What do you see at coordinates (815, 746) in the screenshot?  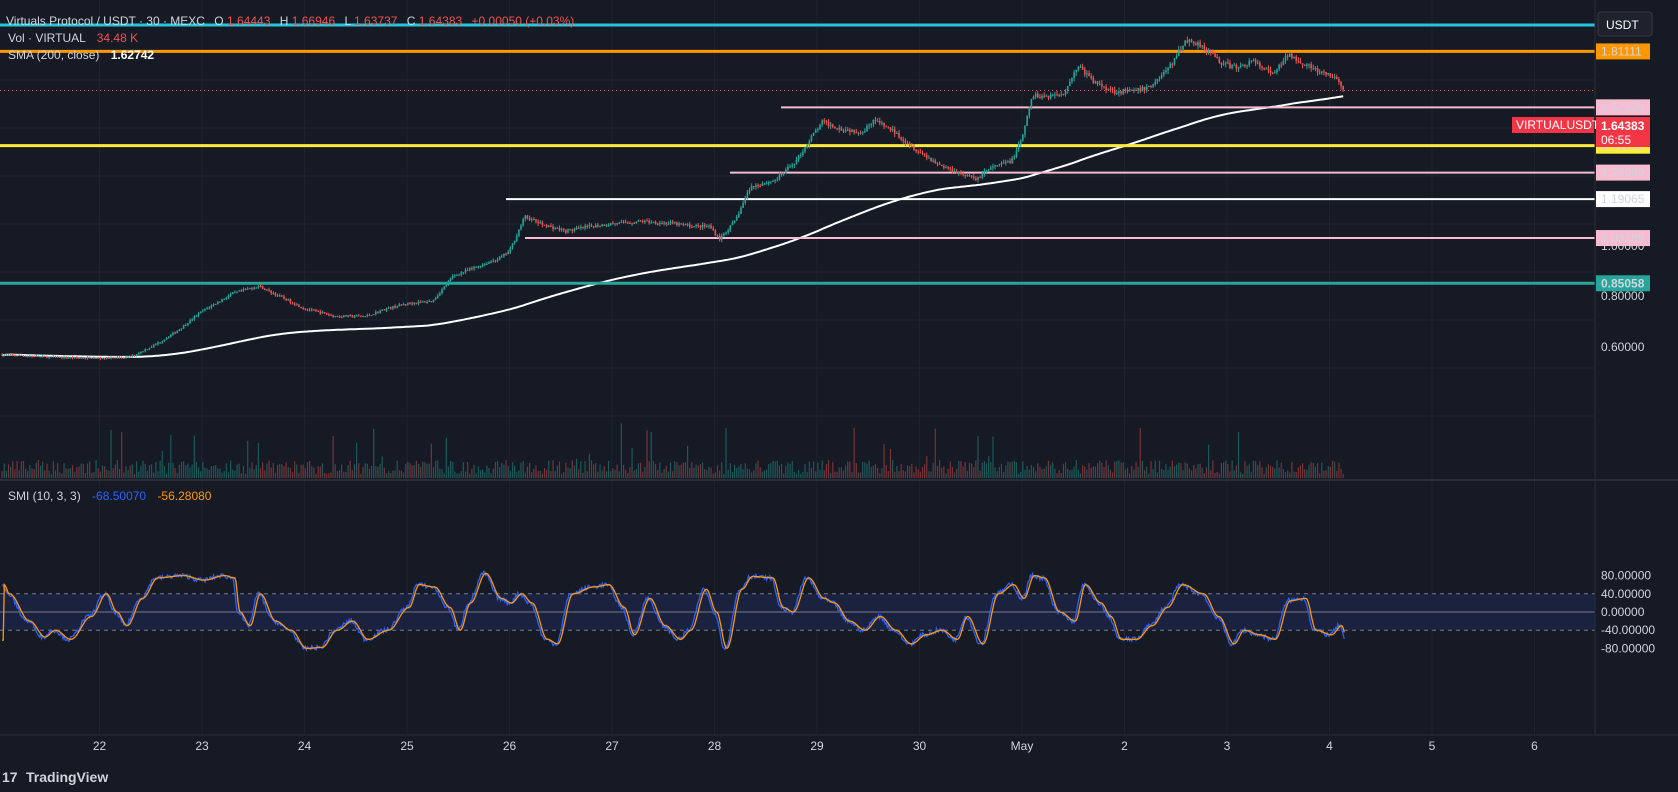 I see `time-axis: 22 23 24 25 26 27 28 29 30 May 2 3 4 5 6` at bounding box center [815, 746].